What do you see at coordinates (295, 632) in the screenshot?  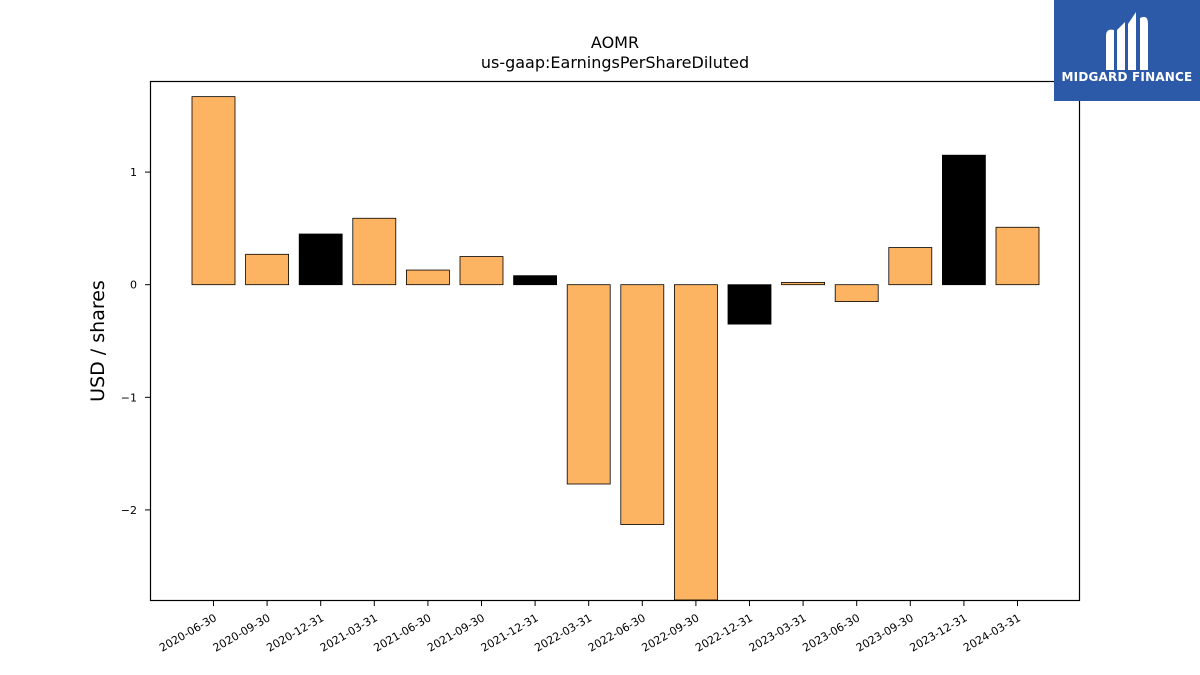 I see `x-tick-label: 2020-12-31` at bounding box center [295, 632].